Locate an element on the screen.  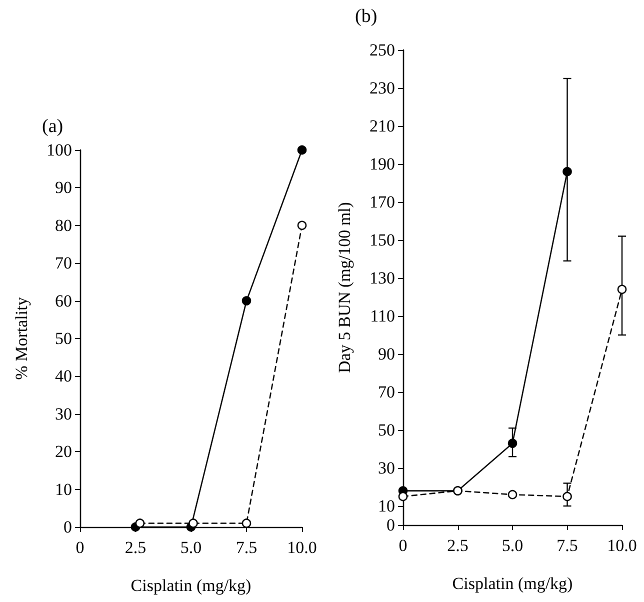
y-tick-label: 230 is located at coordinates (382, 88).